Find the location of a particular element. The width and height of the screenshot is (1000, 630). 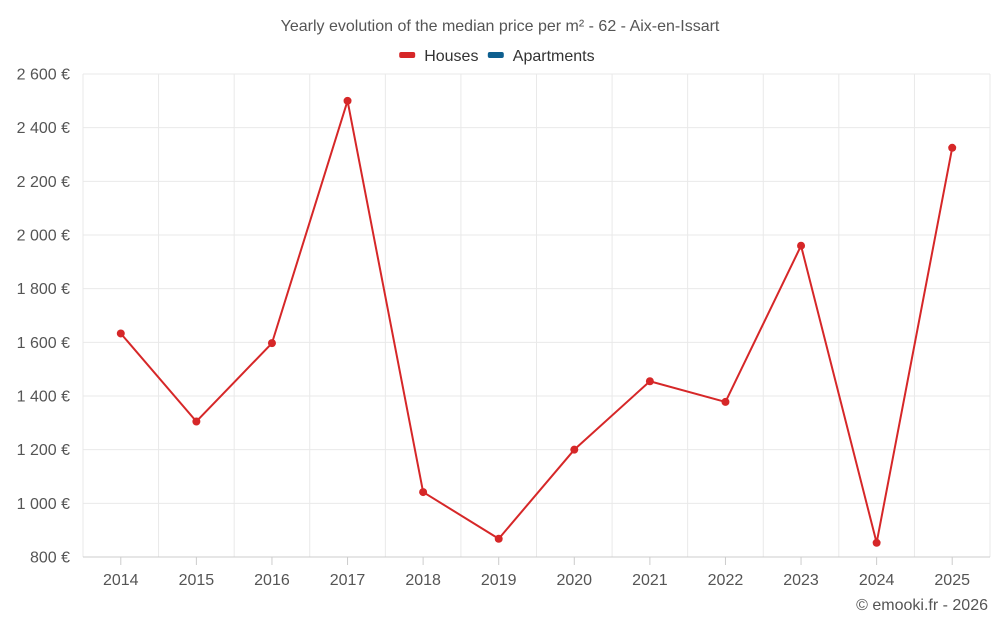

x-tick-label: 2022 is located at coordinates (726, 580).